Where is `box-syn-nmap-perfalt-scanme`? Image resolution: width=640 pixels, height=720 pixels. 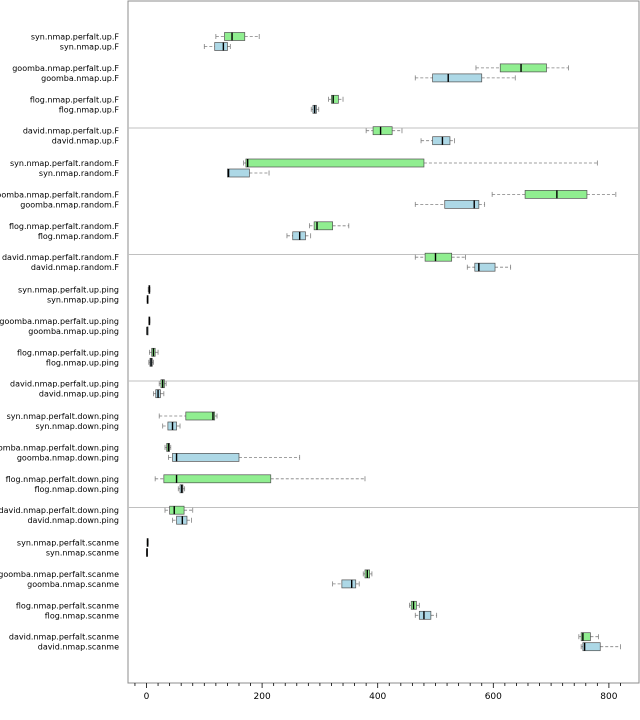
box-syn-nmap-perfalt-scanme is located at coordinates (147, 542).